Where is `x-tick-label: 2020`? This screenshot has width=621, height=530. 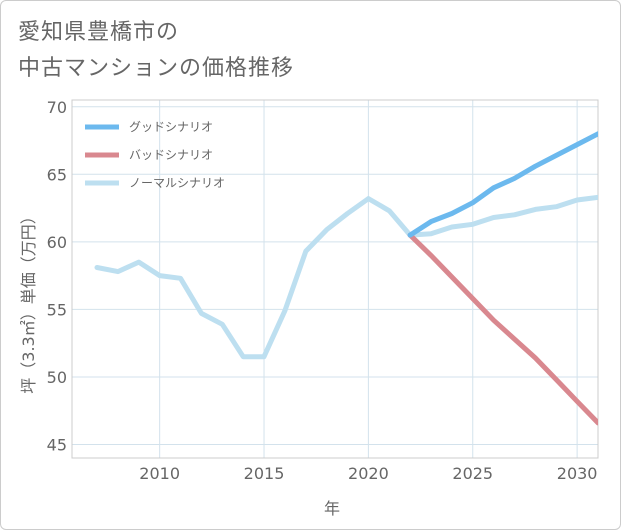
x-tick-label: 2020 is located at coordinates (368, 473).